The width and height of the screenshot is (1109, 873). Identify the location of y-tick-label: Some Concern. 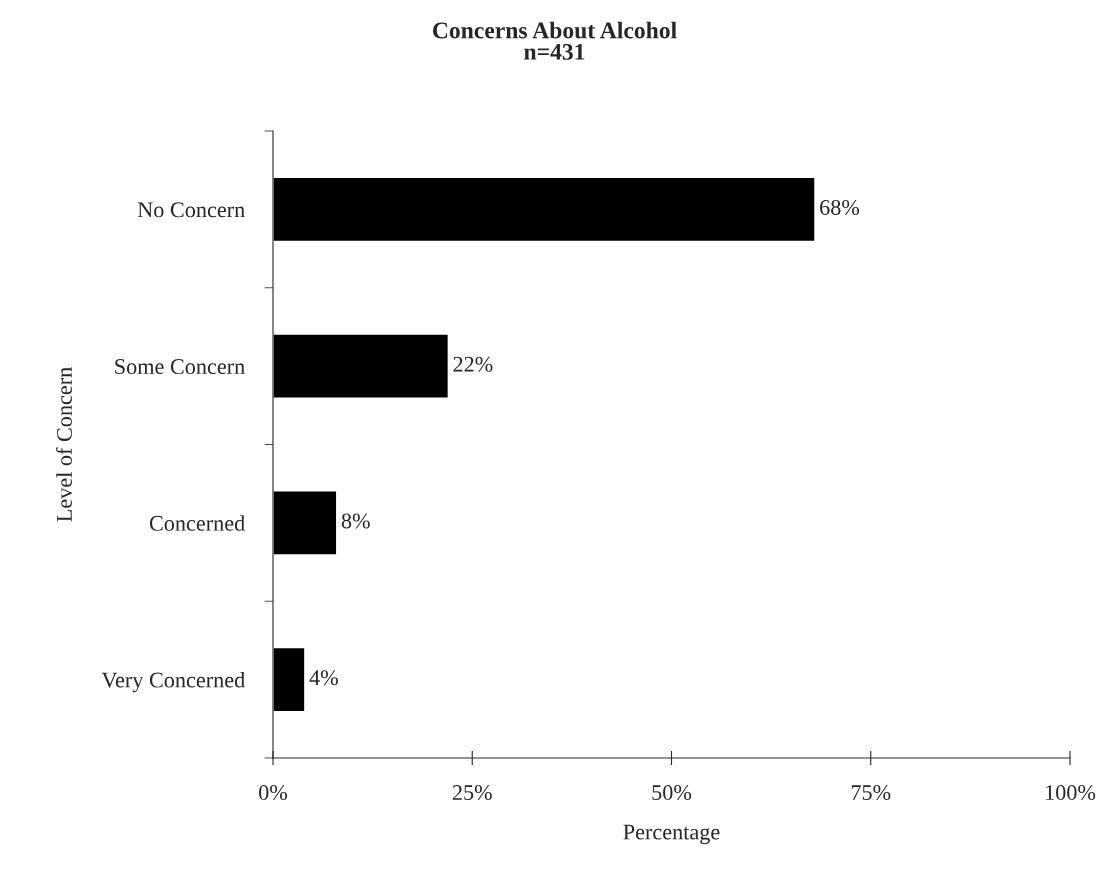
(180, 367).